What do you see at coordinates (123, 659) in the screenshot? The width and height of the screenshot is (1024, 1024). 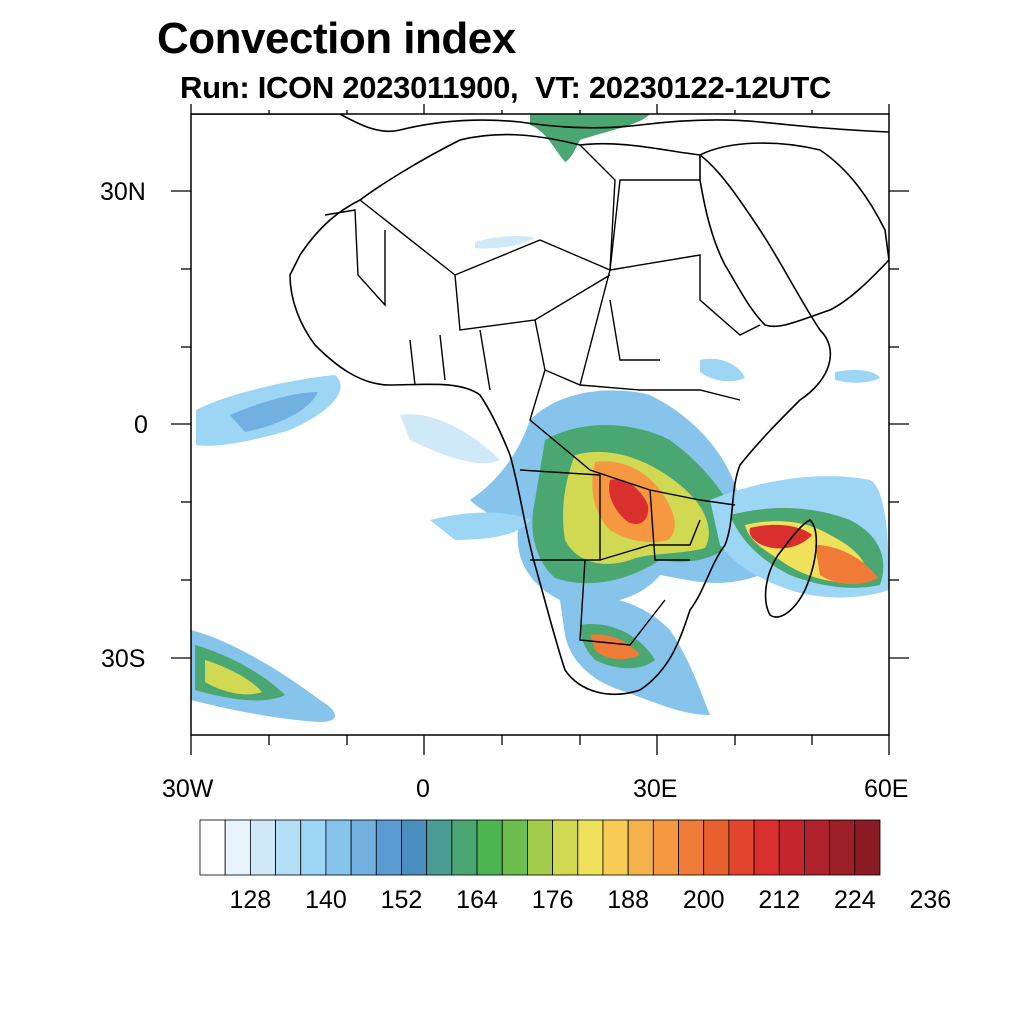 I see `lat-label-30s: 30S` at bounding box center [123, 659].